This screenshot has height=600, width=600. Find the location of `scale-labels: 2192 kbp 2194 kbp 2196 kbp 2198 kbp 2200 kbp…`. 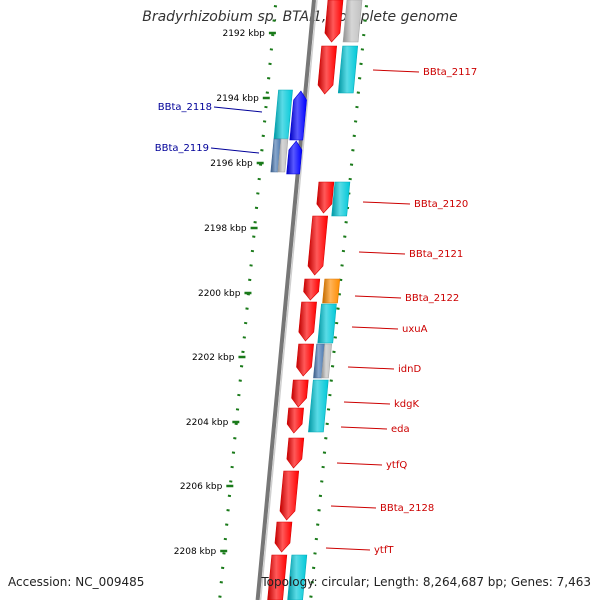

scale-labels: 2192 kbp 2194 kbp 2196 kbp 2198 kbp 2200 kbp… is located at coordinates (225, 293).